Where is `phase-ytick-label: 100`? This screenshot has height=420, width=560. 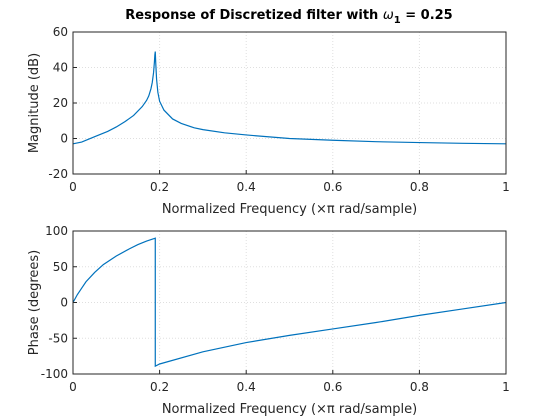
phase-ytick-label: 100 is located at coordinates (56, 231).